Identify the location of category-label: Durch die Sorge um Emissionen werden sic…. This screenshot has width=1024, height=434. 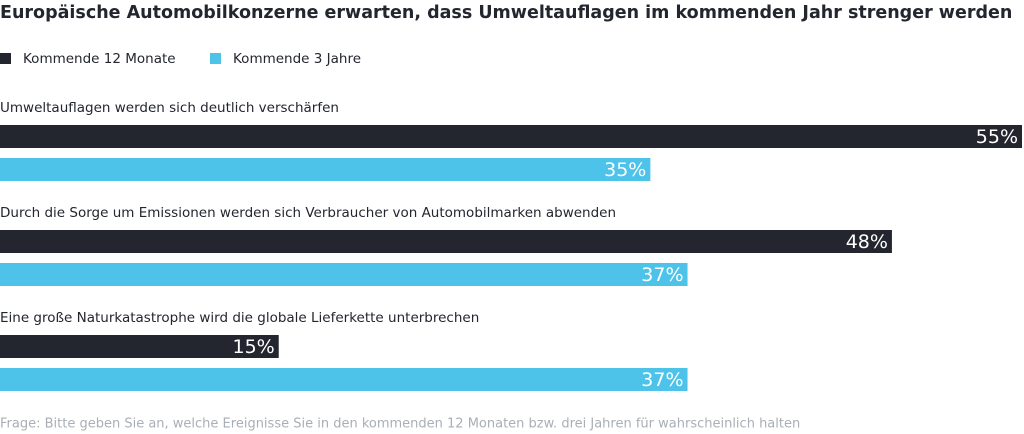
(308, 213).